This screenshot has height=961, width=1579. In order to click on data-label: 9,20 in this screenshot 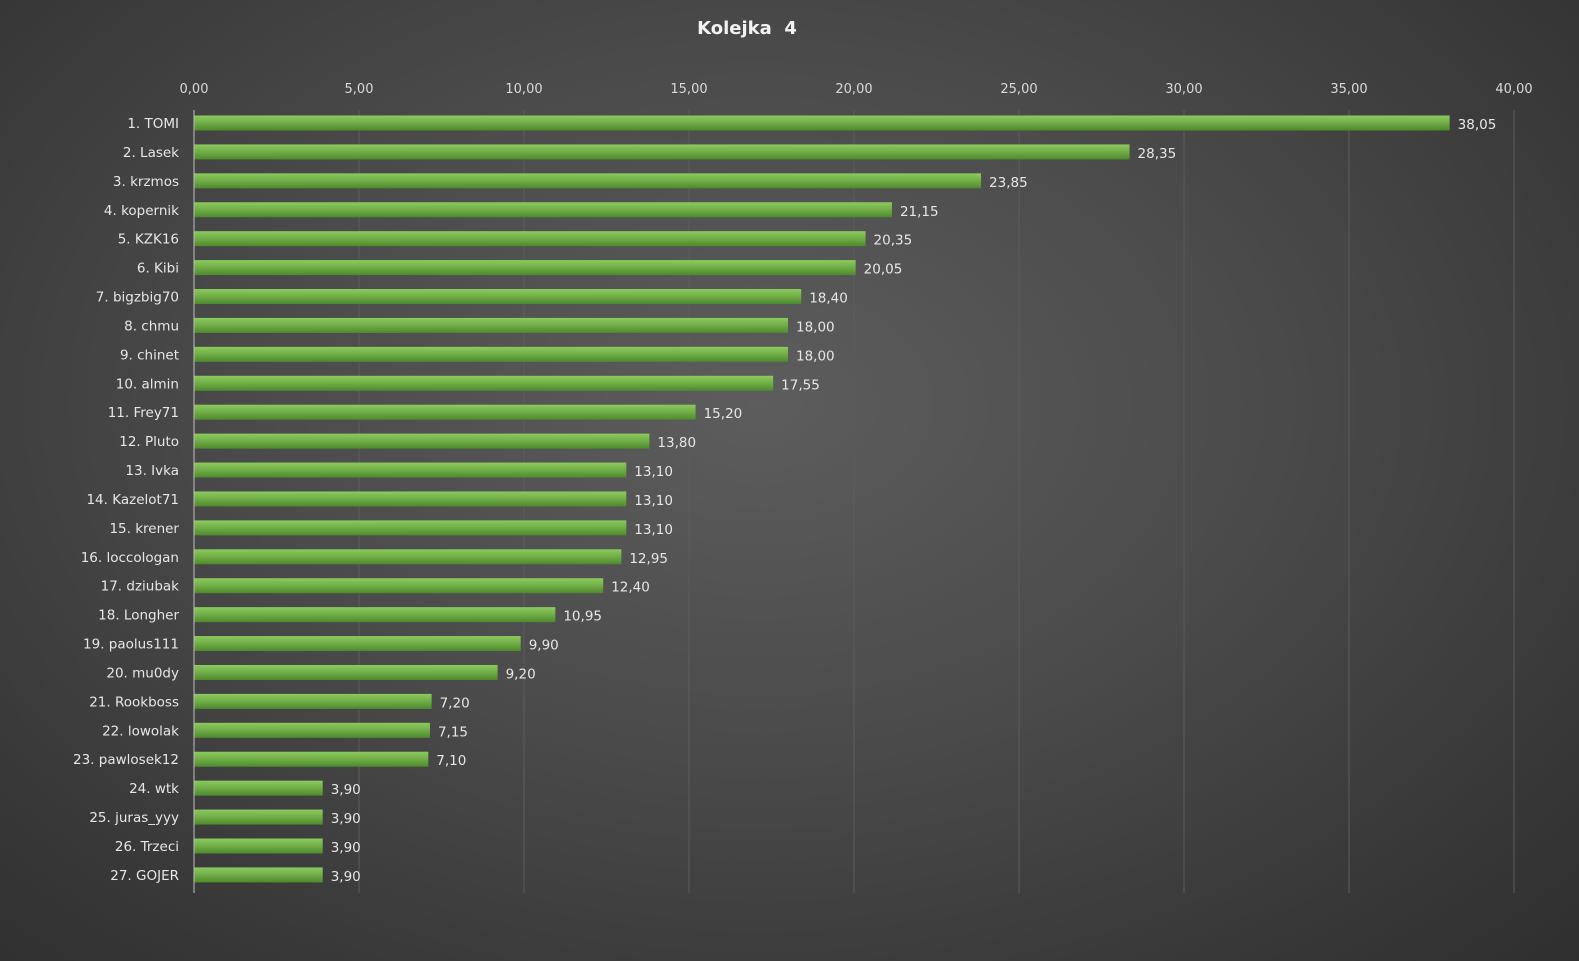, I will do `click(521, 674)`.